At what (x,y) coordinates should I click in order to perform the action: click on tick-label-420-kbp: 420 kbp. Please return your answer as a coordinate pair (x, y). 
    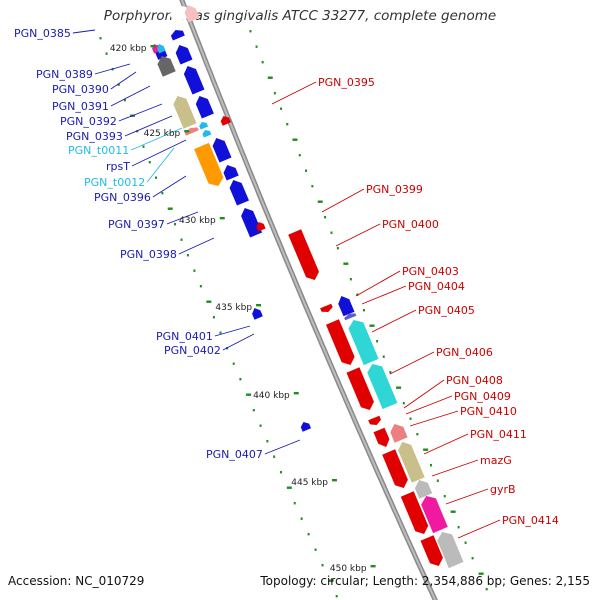
    Looking at the image, I should click on (128, 49).